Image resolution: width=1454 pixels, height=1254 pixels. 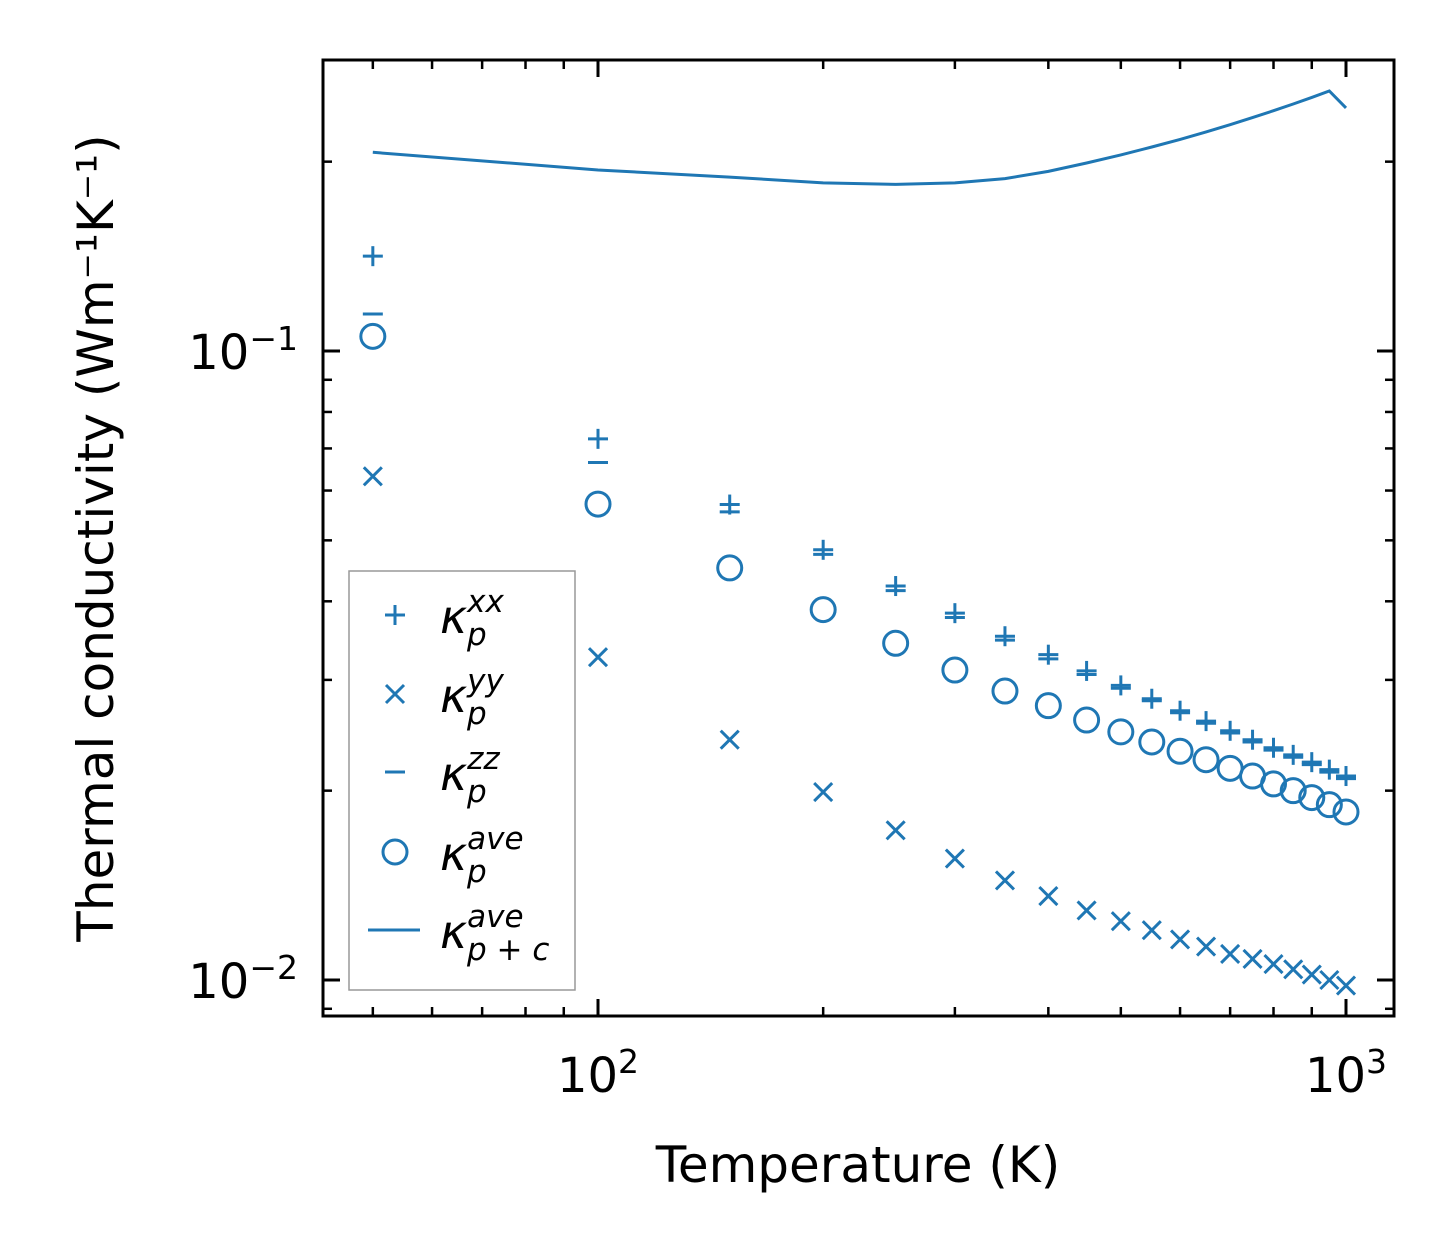 I want to click on legend-item: κave p, so click(x=452, y=855).